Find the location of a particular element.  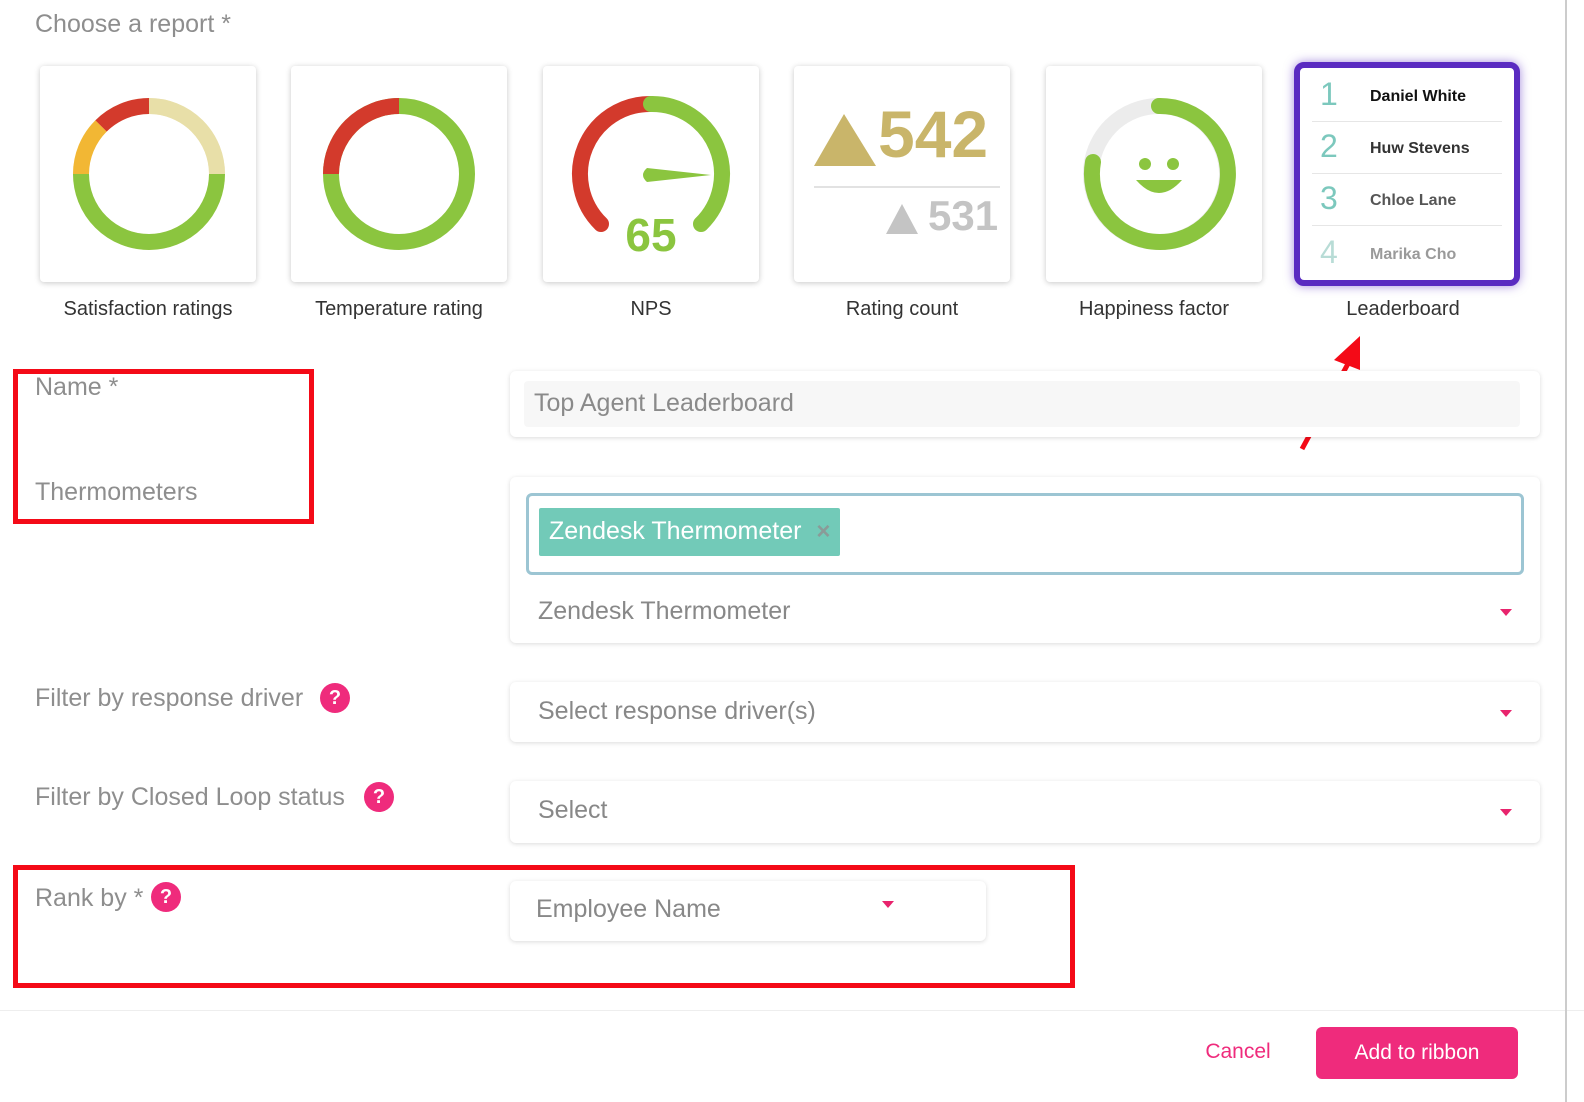

satisfaction-donut-icon is located at coordinates (149, 174).